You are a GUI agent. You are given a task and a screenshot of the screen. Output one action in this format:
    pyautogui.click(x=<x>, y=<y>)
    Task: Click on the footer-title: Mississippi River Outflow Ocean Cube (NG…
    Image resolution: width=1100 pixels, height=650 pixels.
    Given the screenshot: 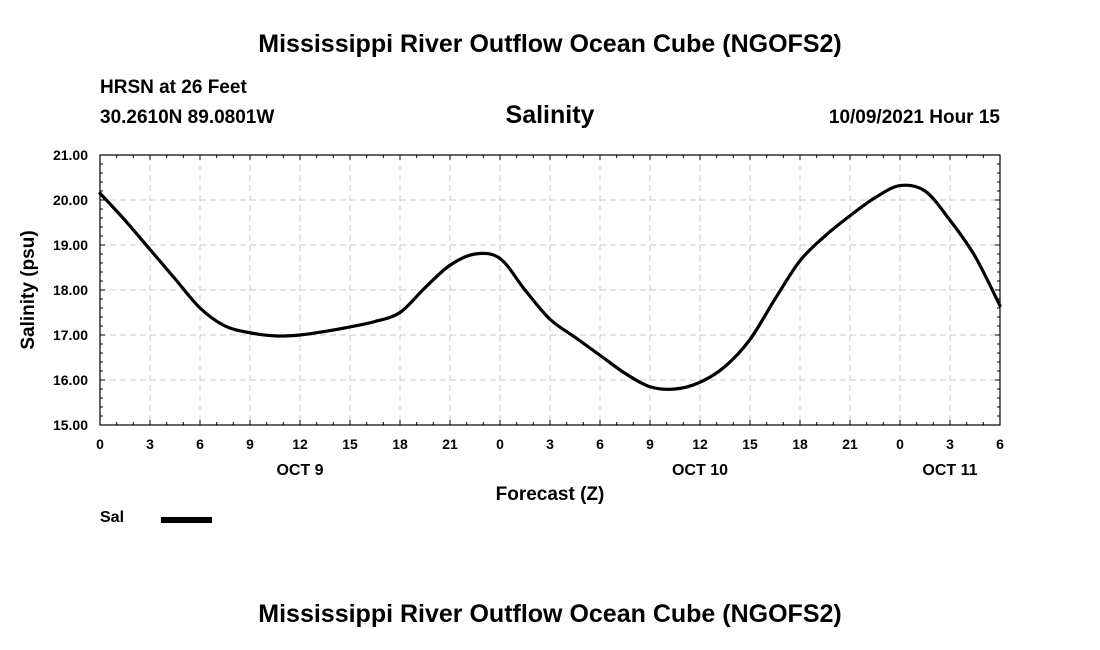 What is the action you would take?
    pyautogui.click(x=550, y=614)
    